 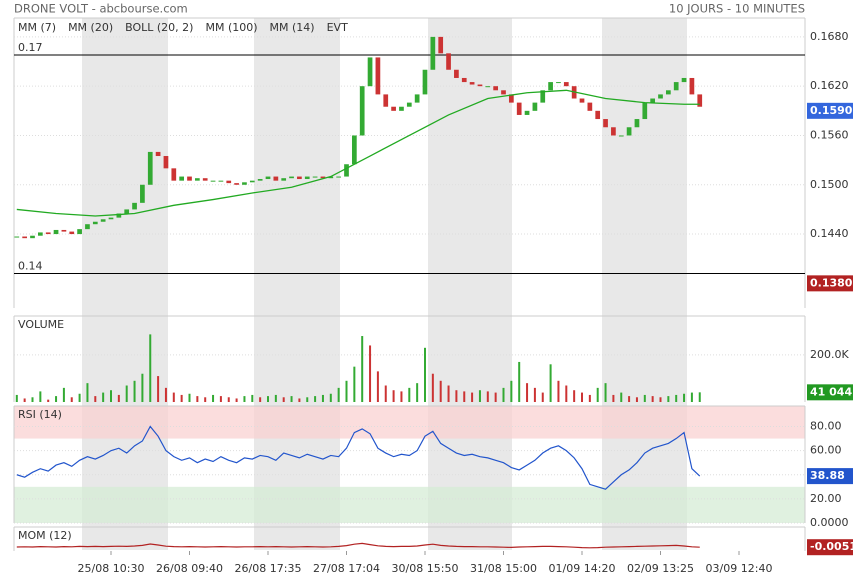 I want to click on y-tick-label: 0.1560, so click(x=829, y=134).